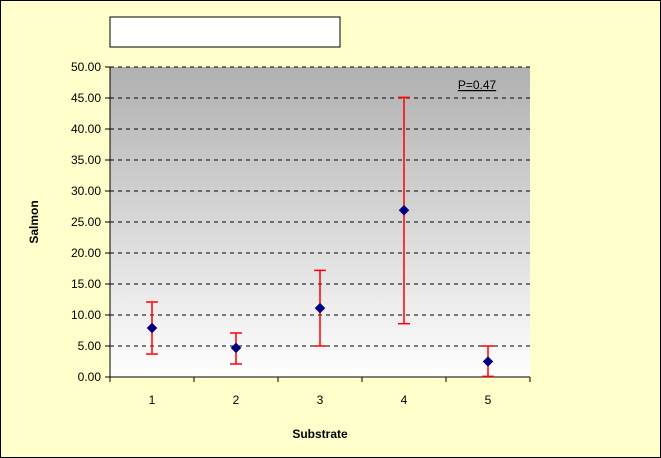  What do you see at coordinates (488, 400) in the screenshot?
I see `x-tick-label: 5` at bounding box center [488, 400].